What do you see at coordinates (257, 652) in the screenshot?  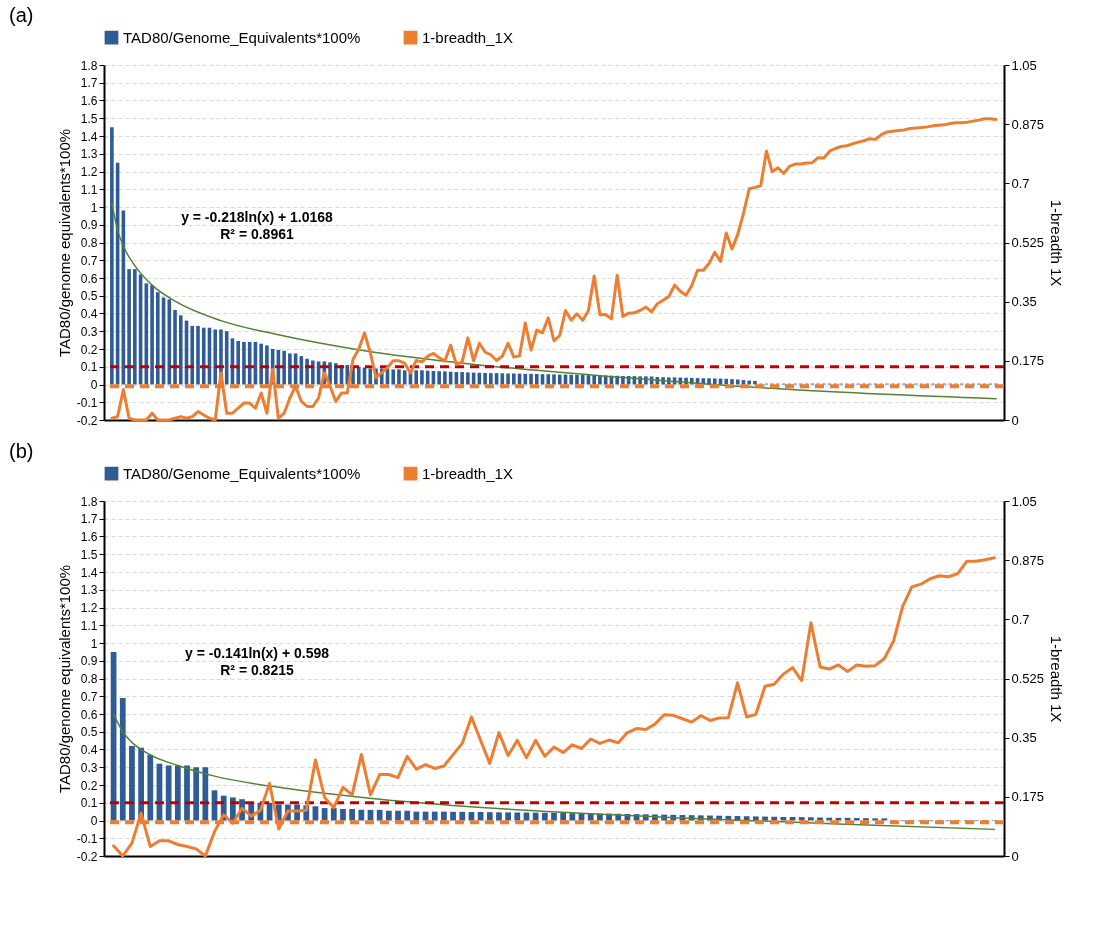 I see `annotation: y = -0.141ln(x) + 0.598` at bounding box center [257, 652].